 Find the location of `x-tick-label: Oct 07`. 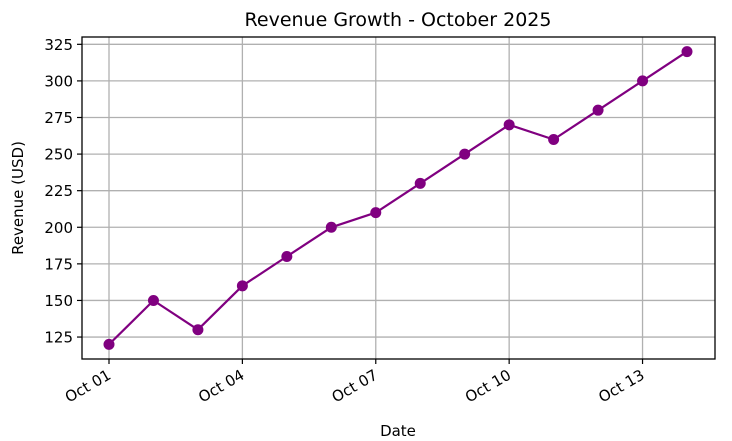

x-tick-label: Oct 07 is located at coordinates (355, 386).